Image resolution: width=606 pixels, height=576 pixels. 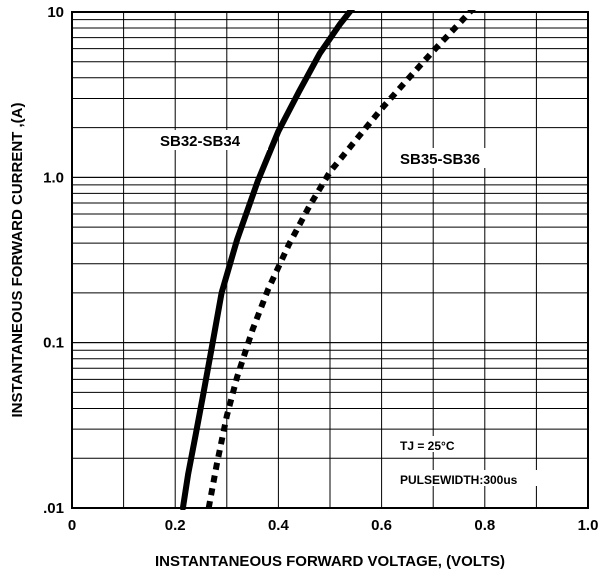 I want to click on y-tick-label: 1.0, so click(x=53, y=177).